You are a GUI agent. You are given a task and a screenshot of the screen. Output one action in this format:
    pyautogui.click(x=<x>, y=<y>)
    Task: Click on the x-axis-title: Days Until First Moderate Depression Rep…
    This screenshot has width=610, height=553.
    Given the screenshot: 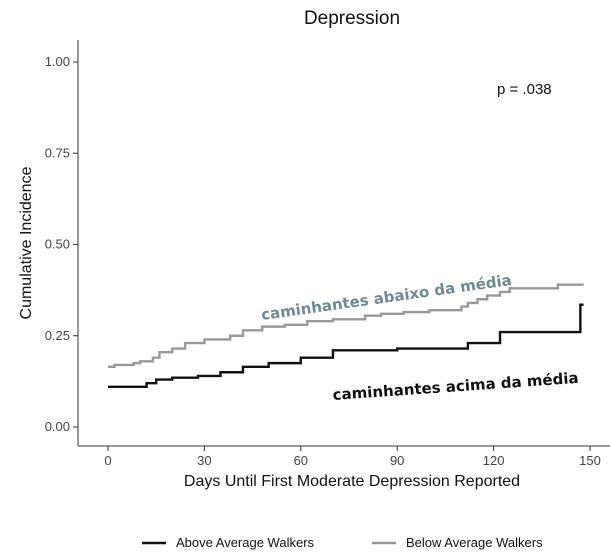 What is the action you would take?
    pyautogui.click(x=352, y=481)
    